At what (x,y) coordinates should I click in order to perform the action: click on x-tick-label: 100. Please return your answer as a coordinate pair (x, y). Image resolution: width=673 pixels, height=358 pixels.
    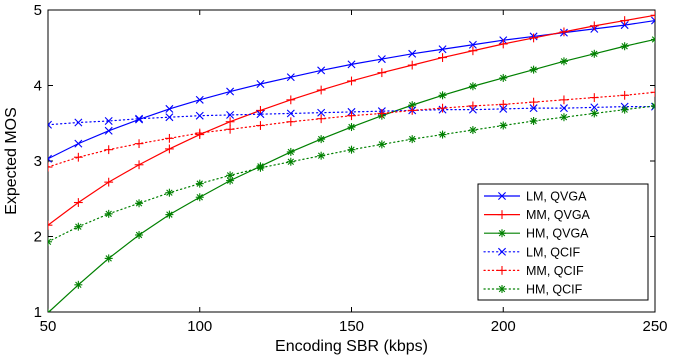
    Looking at the image, I should click on (199, 326).